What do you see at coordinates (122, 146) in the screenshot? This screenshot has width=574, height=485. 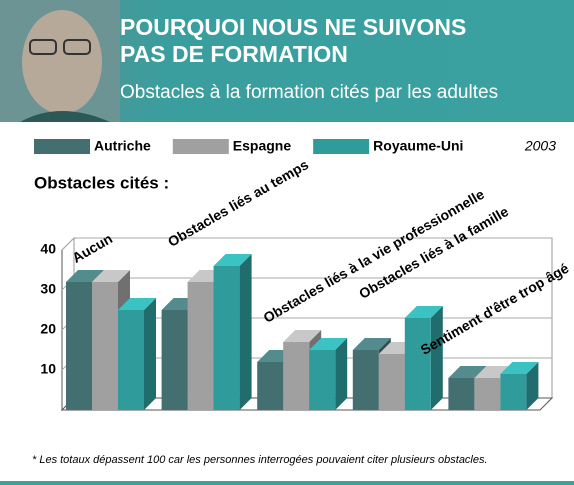 I see `legend-label: Autriche` at bounding box center [122, 146].